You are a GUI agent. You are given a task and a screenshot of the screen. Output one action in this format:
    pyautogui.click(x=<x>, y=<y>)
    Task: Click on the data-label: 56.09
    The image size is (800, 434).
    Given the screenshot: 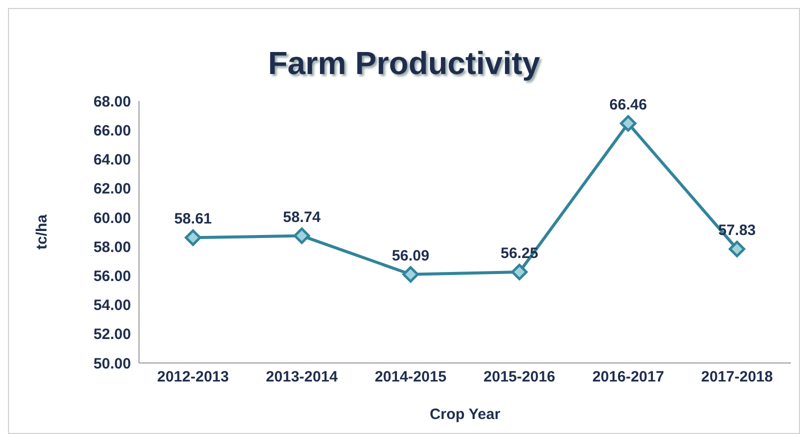 What is the action you would take?
    pyautogui.click(x=411, y=255)
    